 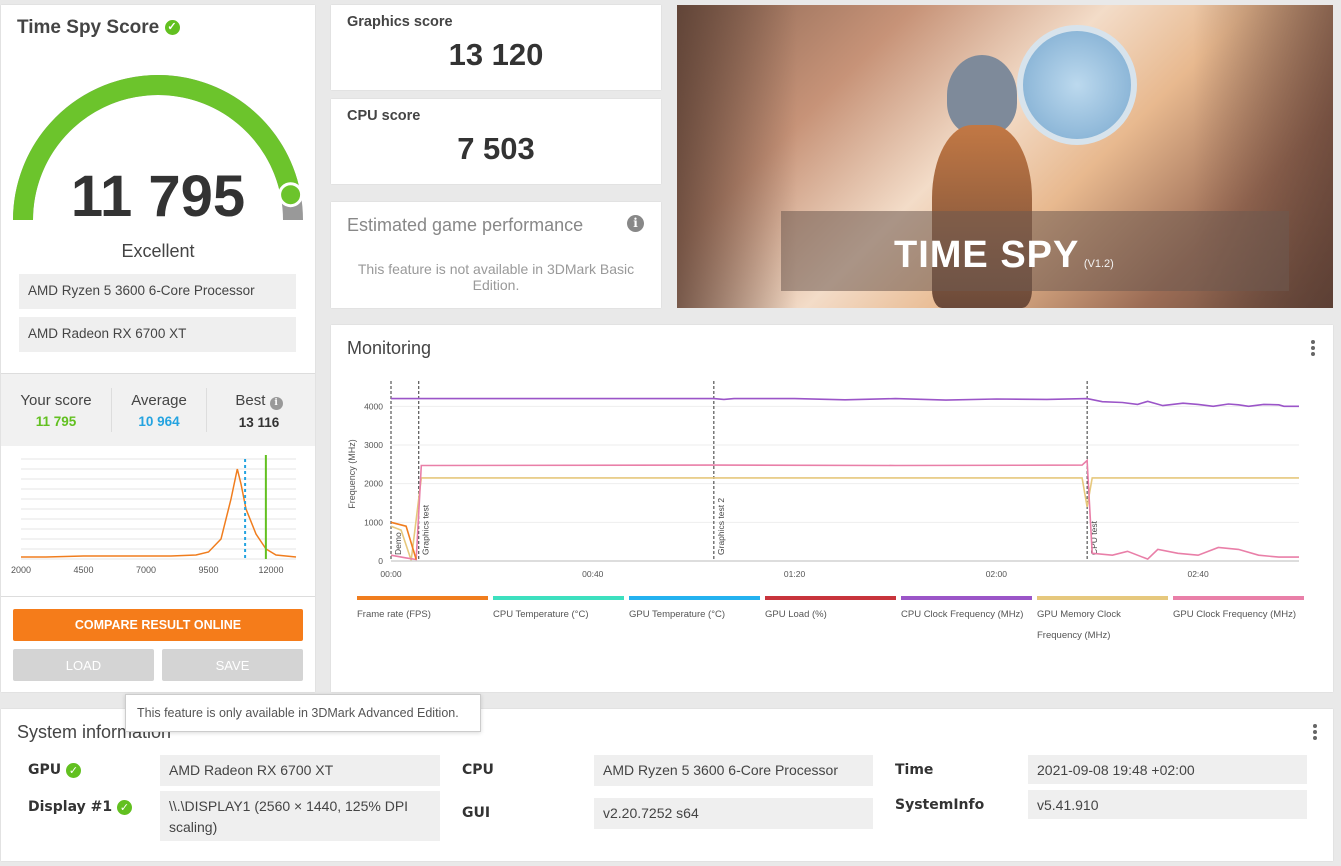 I want to click on gpu-clock-series, so click(x=844, y=509).